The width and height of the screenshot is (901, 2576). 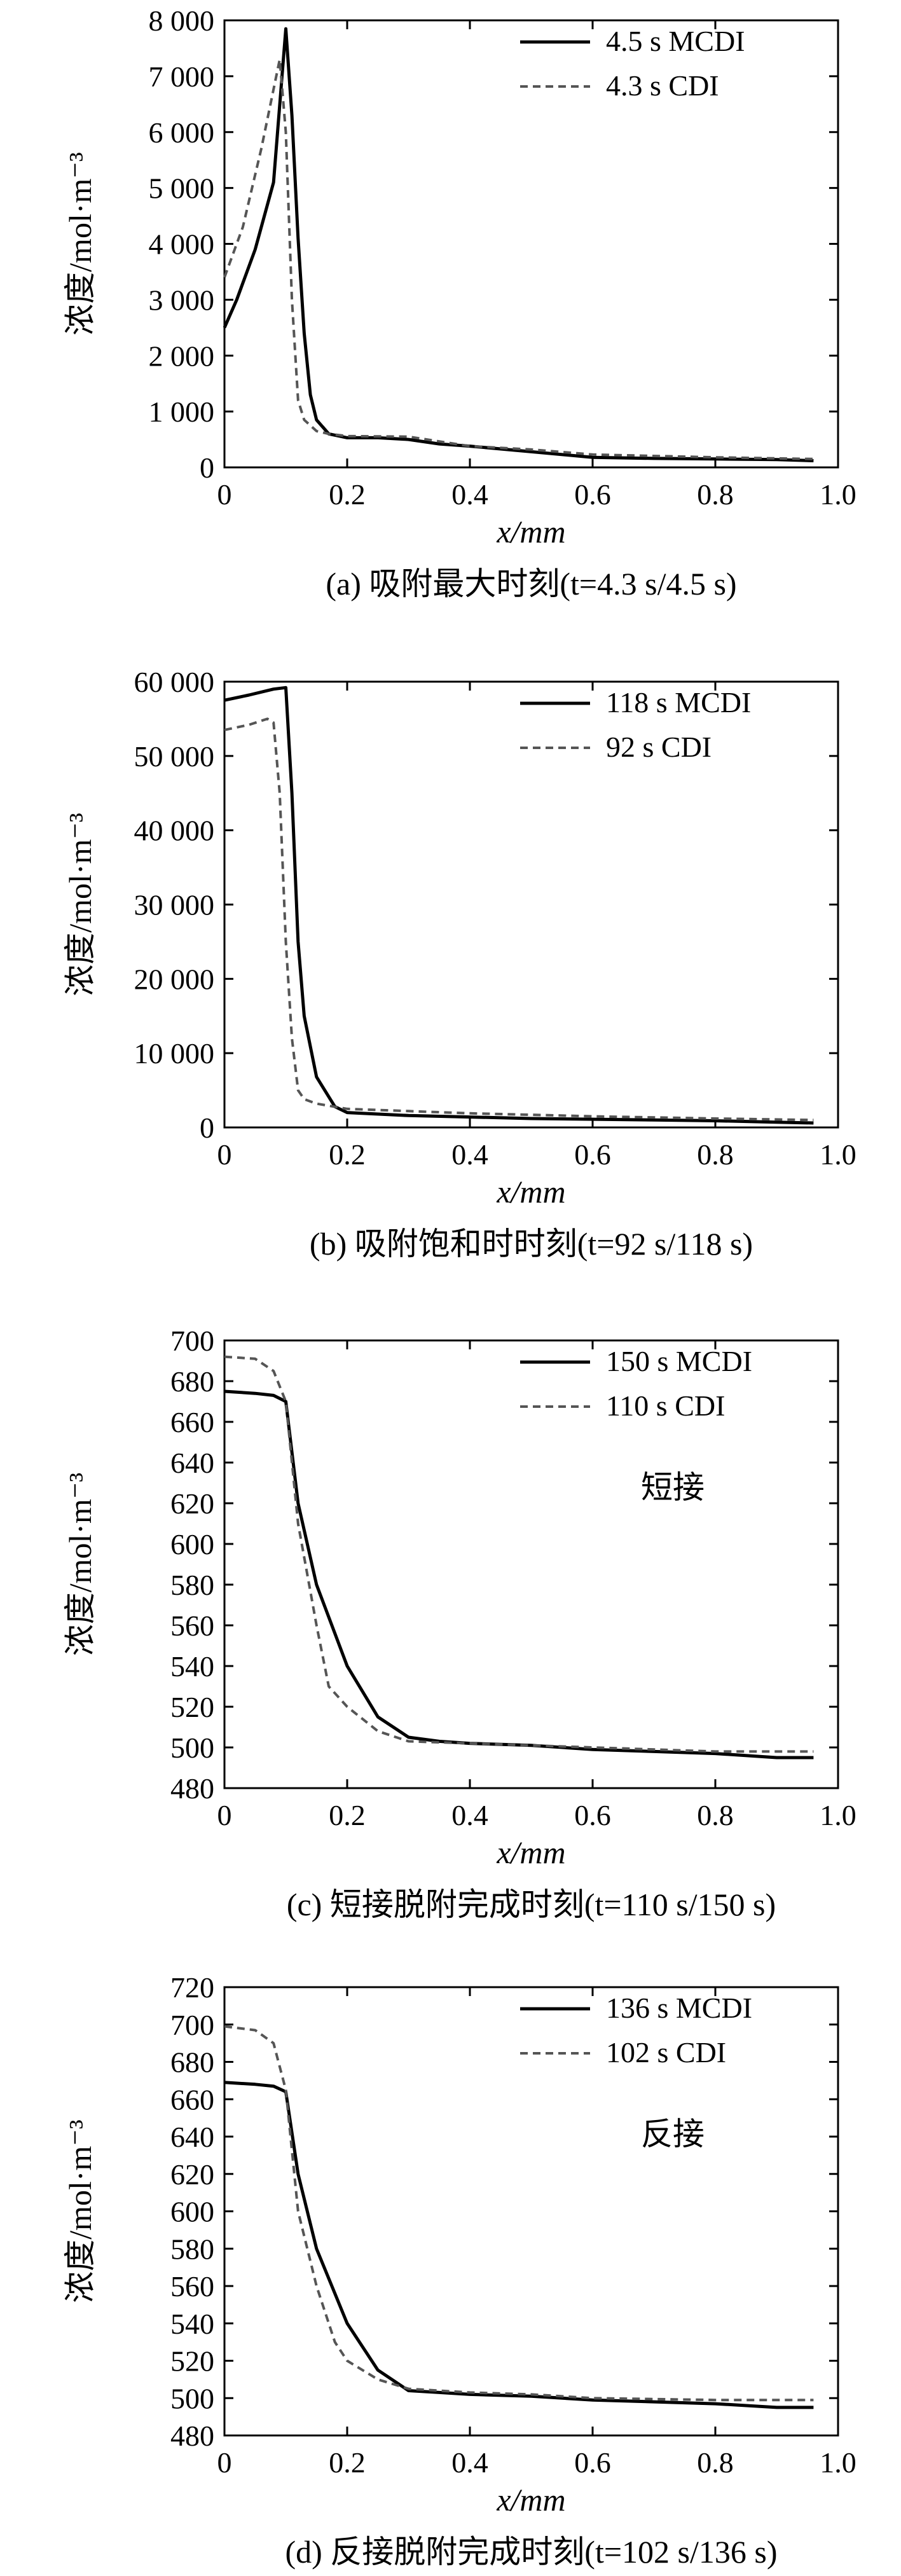 I want to click on y-tick-label: 4 000, so click(x=182, y=244).